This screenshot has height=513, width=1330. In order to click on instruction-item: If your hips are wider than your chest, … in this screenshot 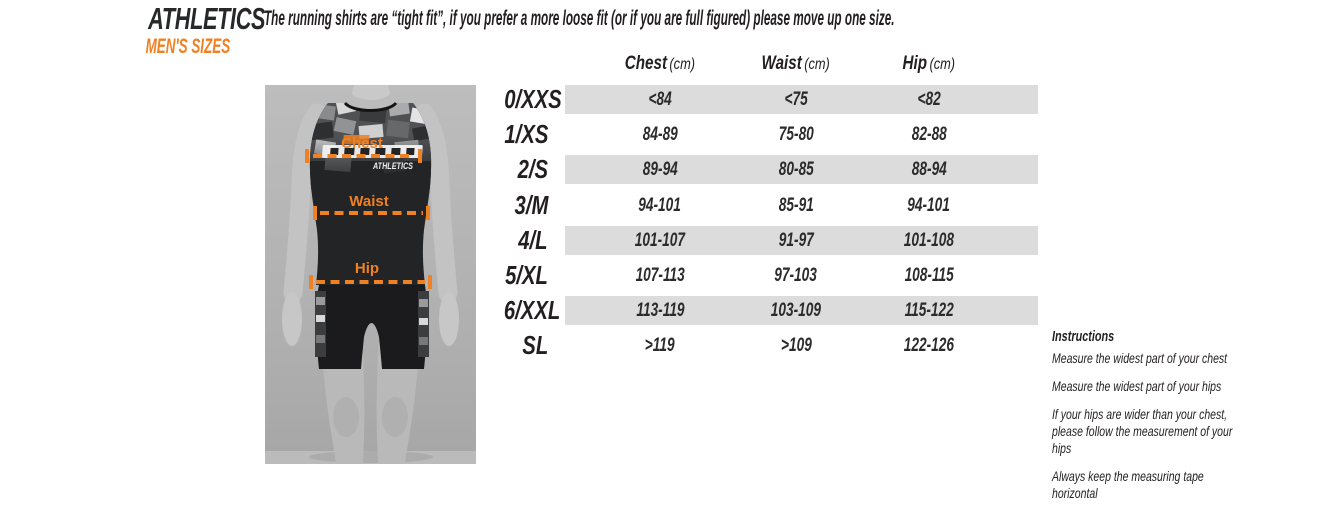, I will do `click(1142, 431)`.